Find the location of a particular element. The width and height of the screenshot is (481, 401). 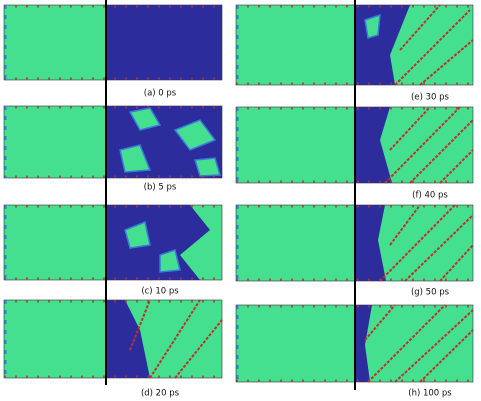

panel-caption: (h) 100 ps is located at coordinates (430, 394).